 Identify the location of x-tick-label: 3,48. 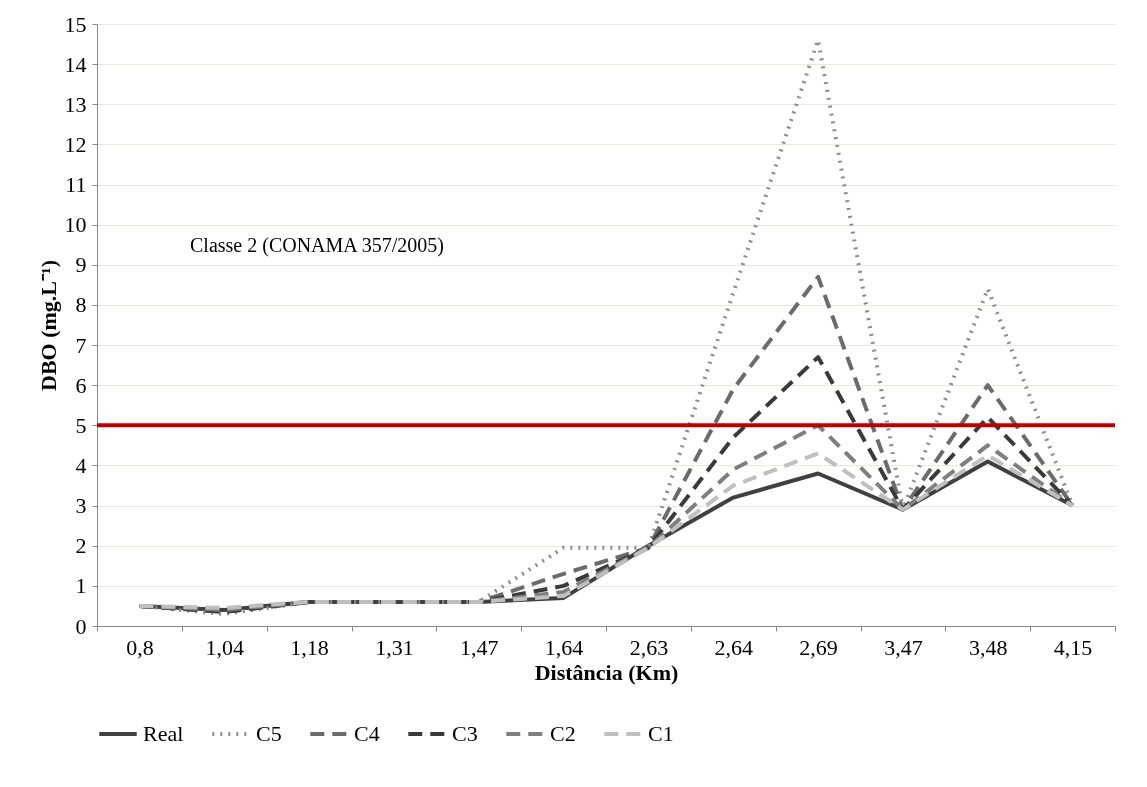
(988, 647).